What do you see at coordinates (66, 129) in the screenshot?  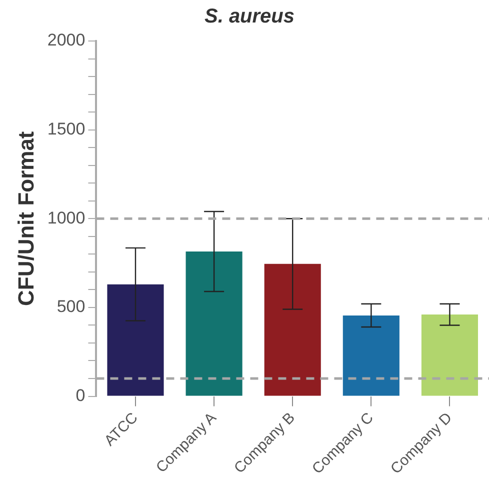 I see `y-tick-label: 1500` at bounding box center [66, 129].